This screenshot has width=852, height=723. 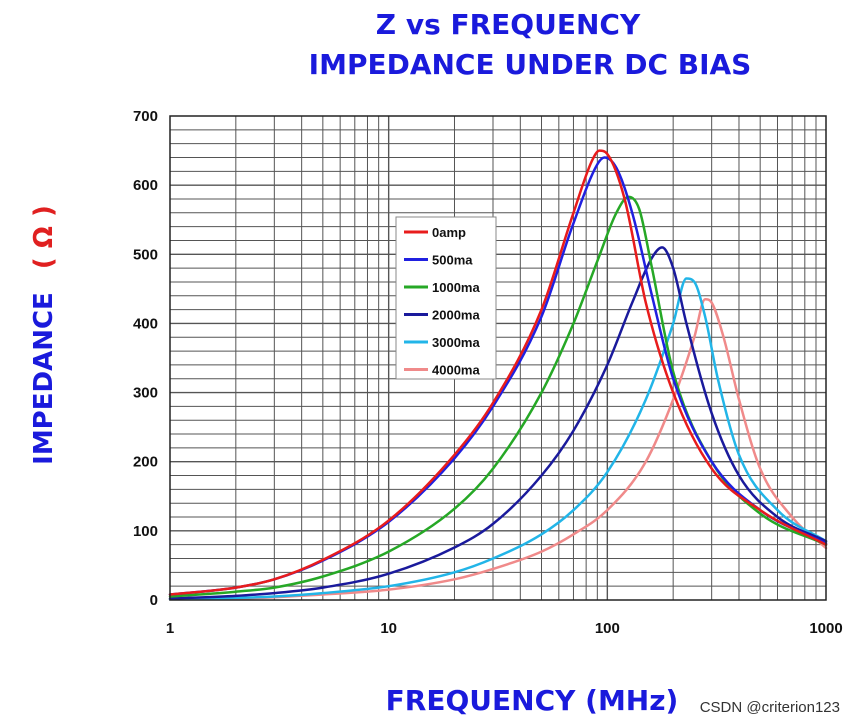 What do you see at coordinates (449, 232) in the screenshot?
I see `legend-label: 0amp` at bounding box center [449, 232].